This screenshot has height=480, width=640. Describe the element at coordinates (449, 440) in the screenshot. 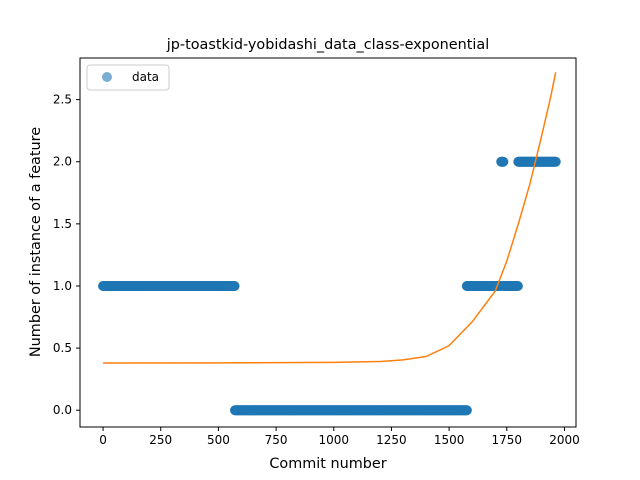

I see `x-tick-label: 1500` at that location.